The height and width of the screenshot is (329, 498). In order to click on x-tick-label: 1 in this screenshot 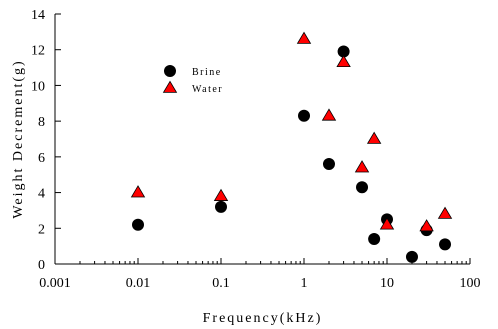, I will do `click(304, 283)`.